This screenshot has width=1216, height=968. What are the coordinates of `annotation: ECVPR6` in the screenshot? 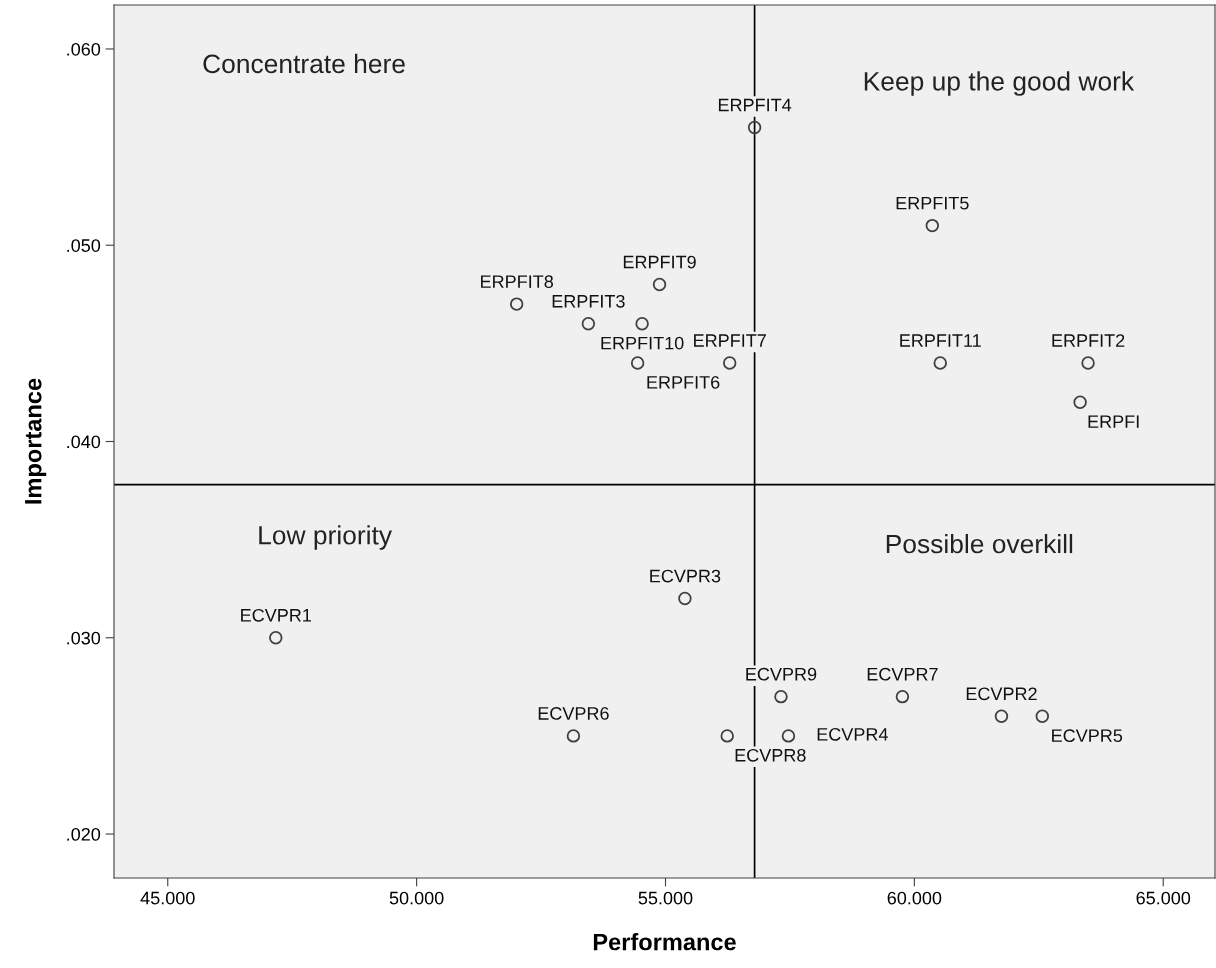 It's located at (573, 713).